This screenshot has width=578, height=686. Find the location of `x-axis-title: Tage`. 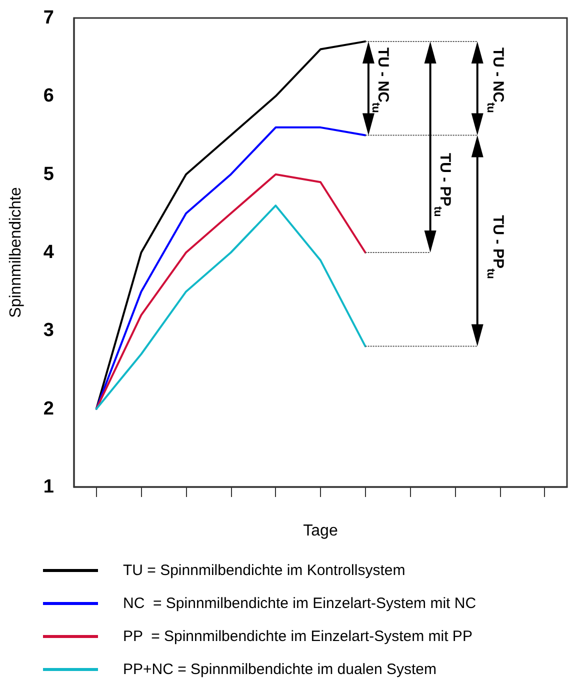

x-axis-title: Tage is located at coordinates (320, 531).